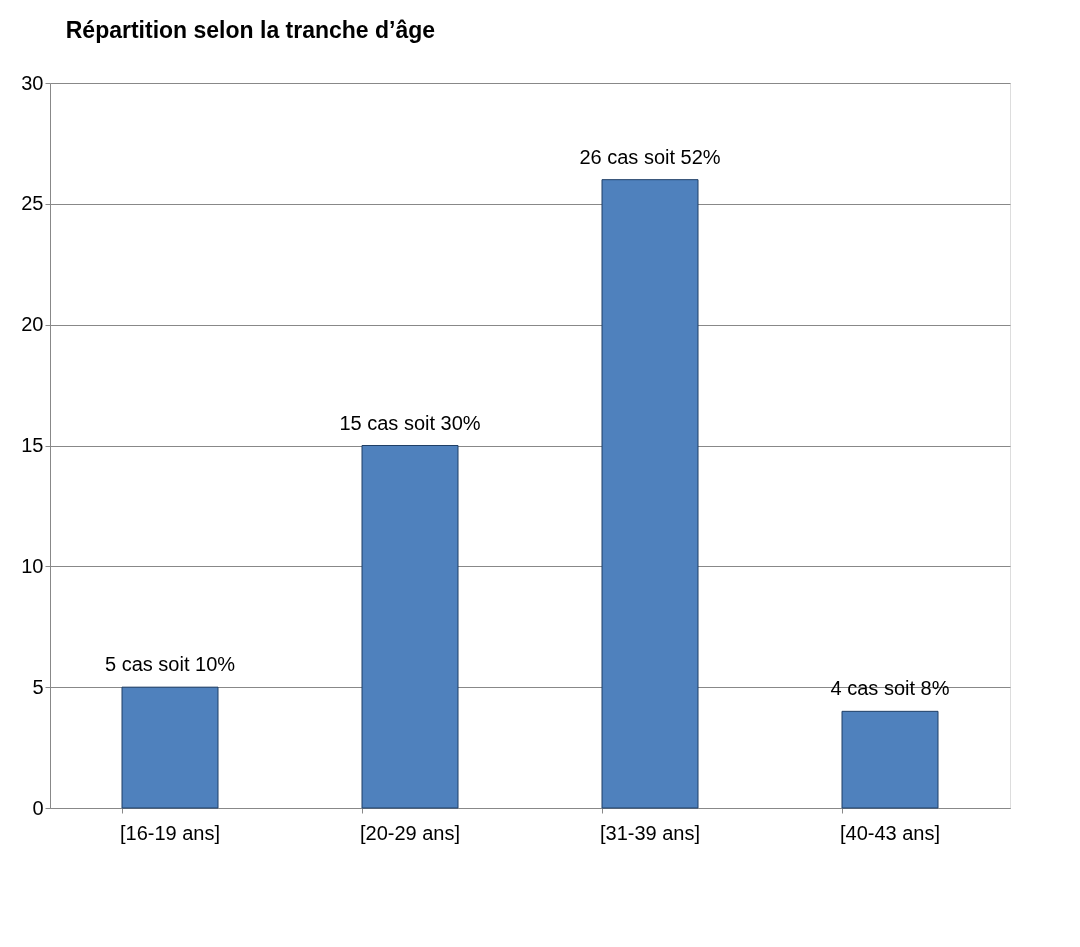 This screenshot has height=947, width=1080. I want to click on y-tick-label: 10, so click(32, 565).